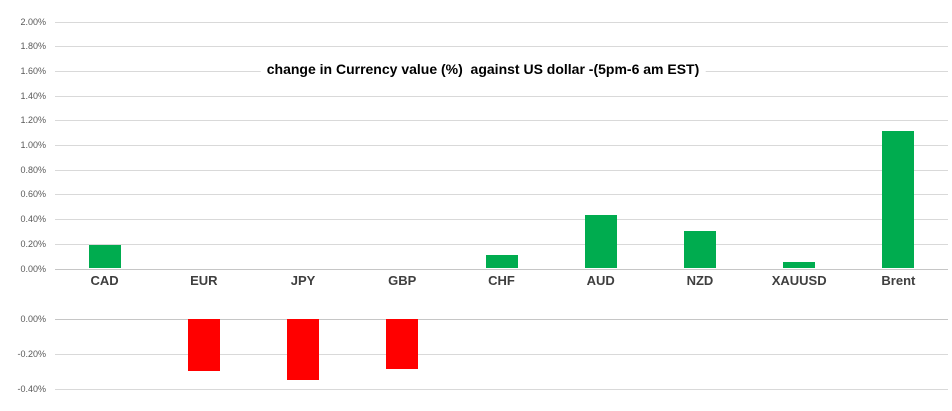 The height and width of the screenshot is (411, 952). What do you see at coordinates (699, 250) in the screenshot?
I see `bar-nzd` at bounding box center [699, 250].